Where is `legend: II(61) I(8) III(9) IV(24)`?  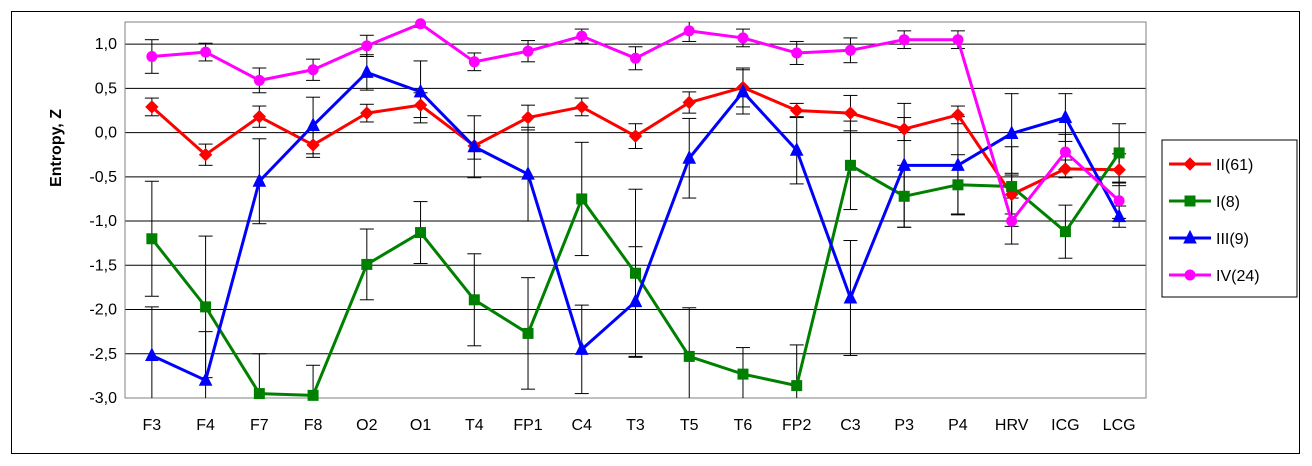 legend: II(61) I(8) III(9) IV(24) is located at coordinates (1229, 218).